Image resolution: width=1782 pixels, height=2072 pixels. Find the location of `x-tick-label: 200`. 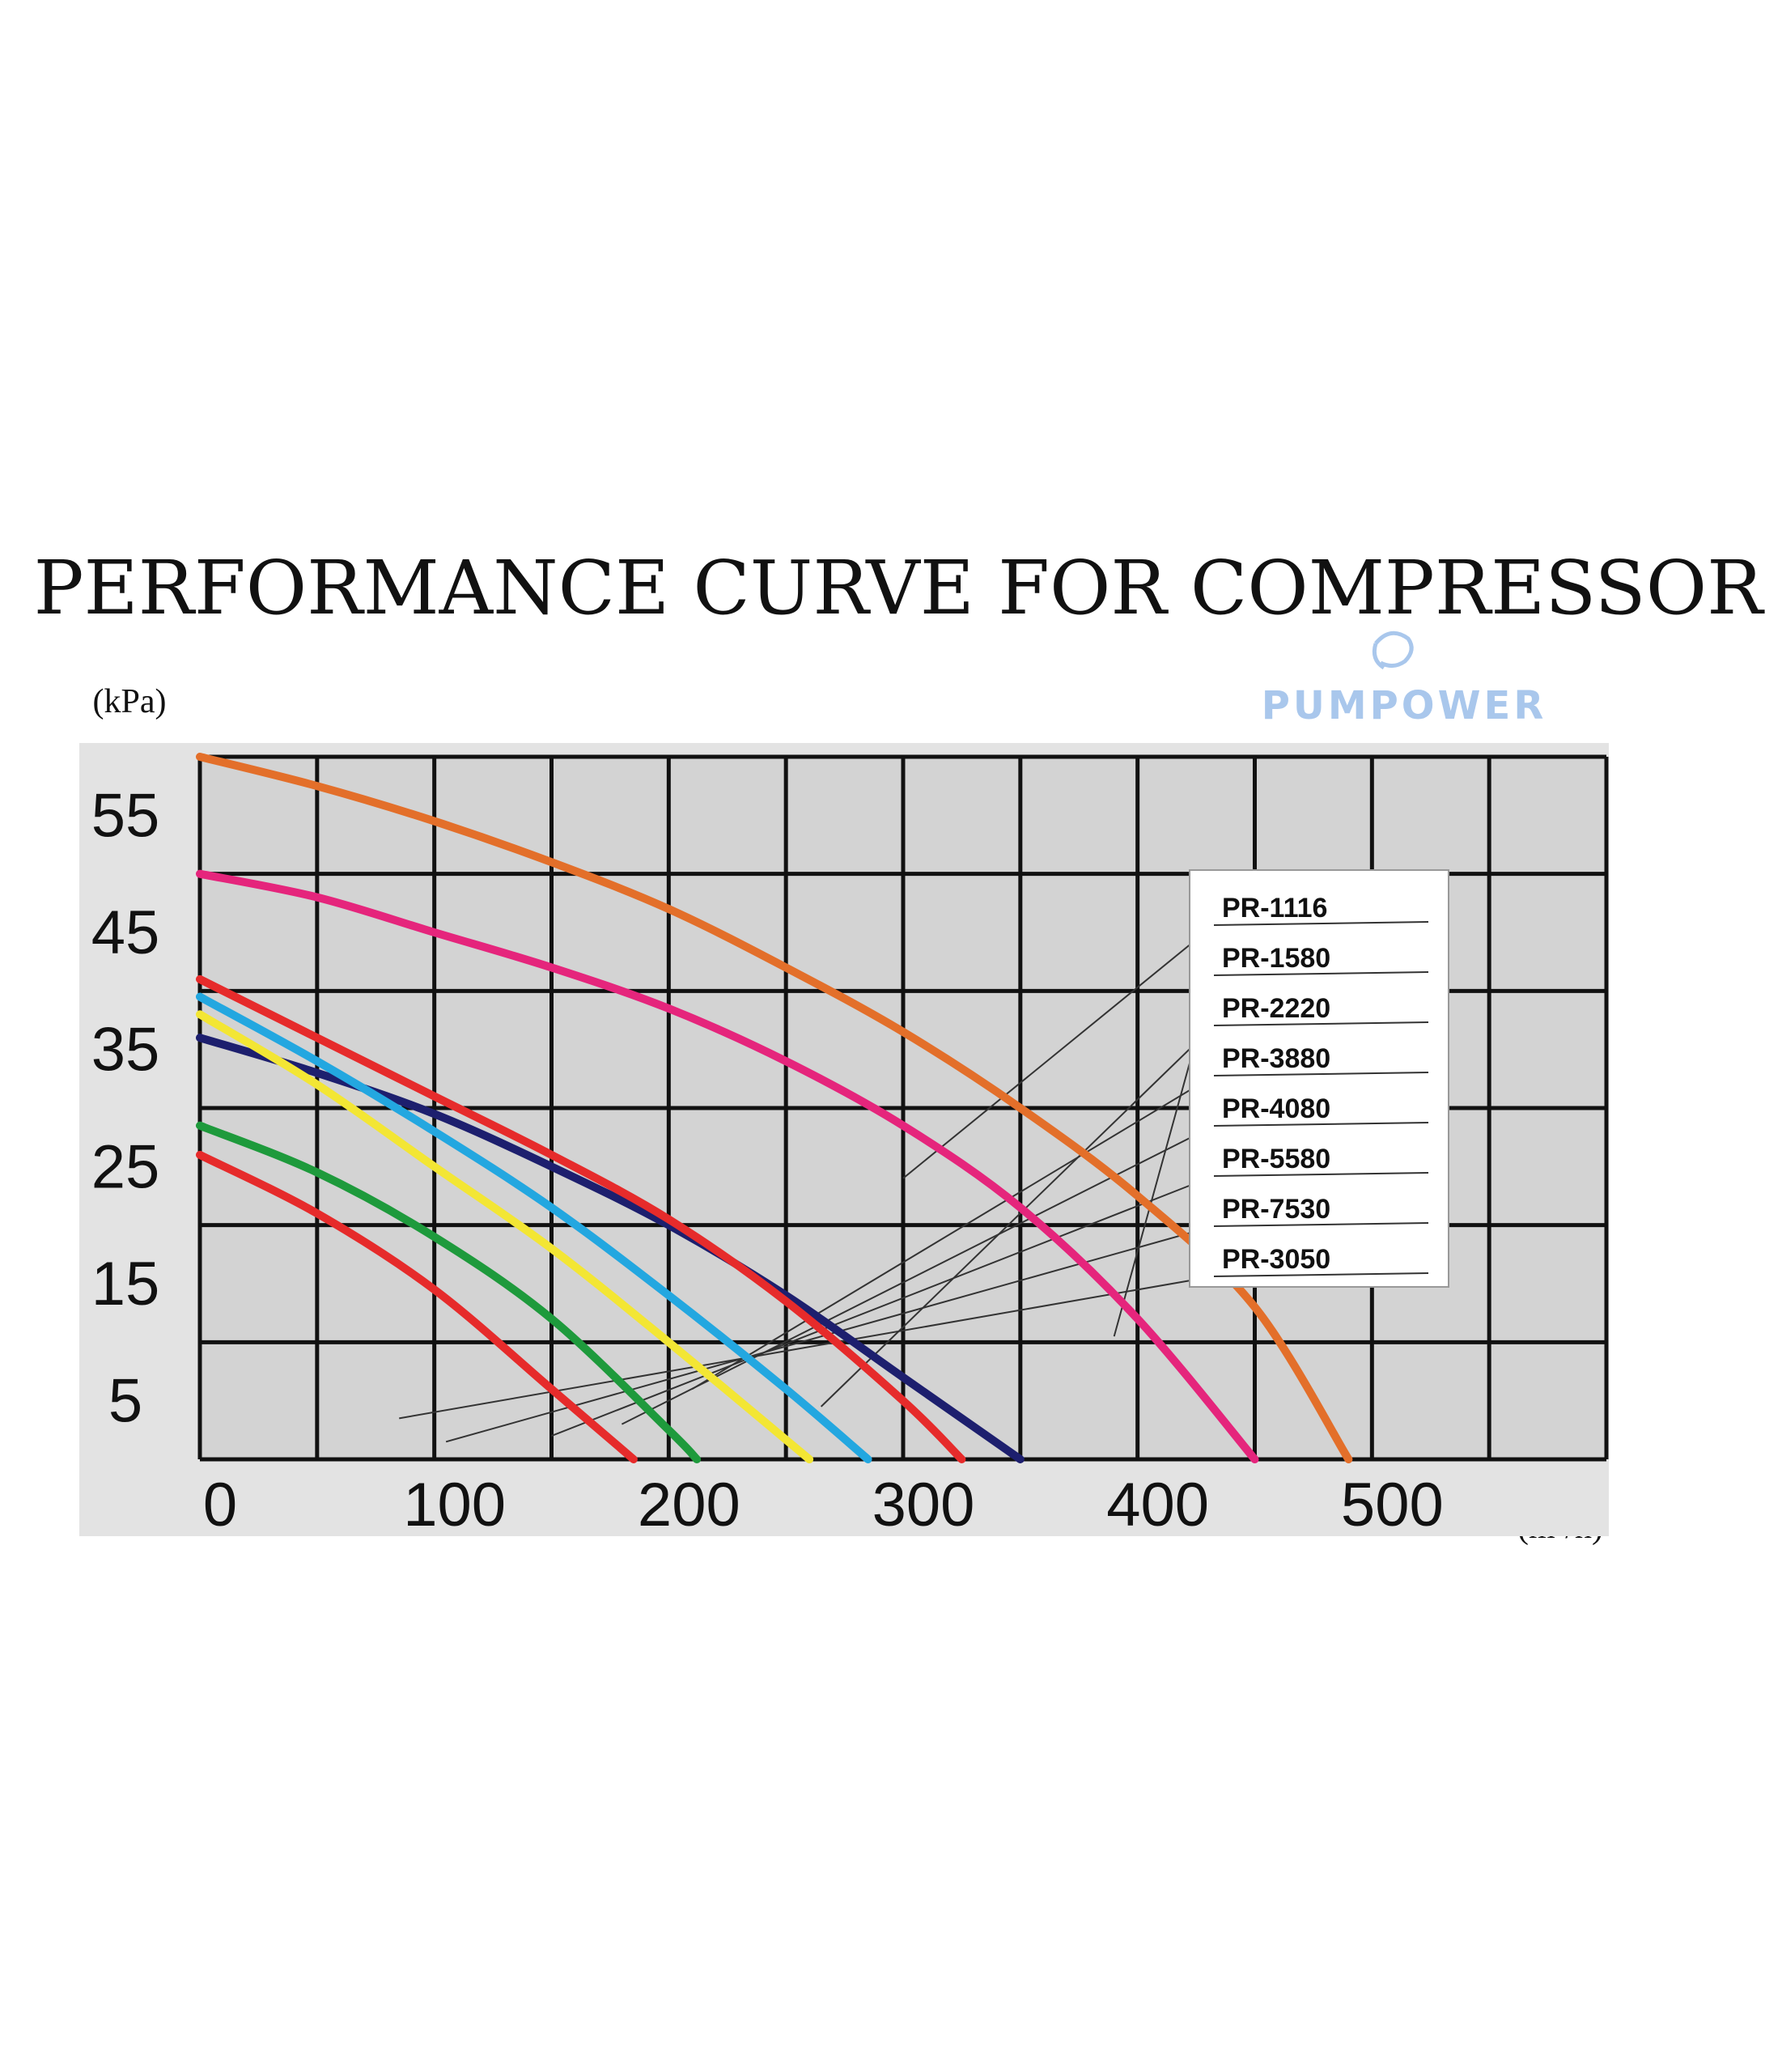

x-tick-label: 200 is located at coordinates (689, 1505).